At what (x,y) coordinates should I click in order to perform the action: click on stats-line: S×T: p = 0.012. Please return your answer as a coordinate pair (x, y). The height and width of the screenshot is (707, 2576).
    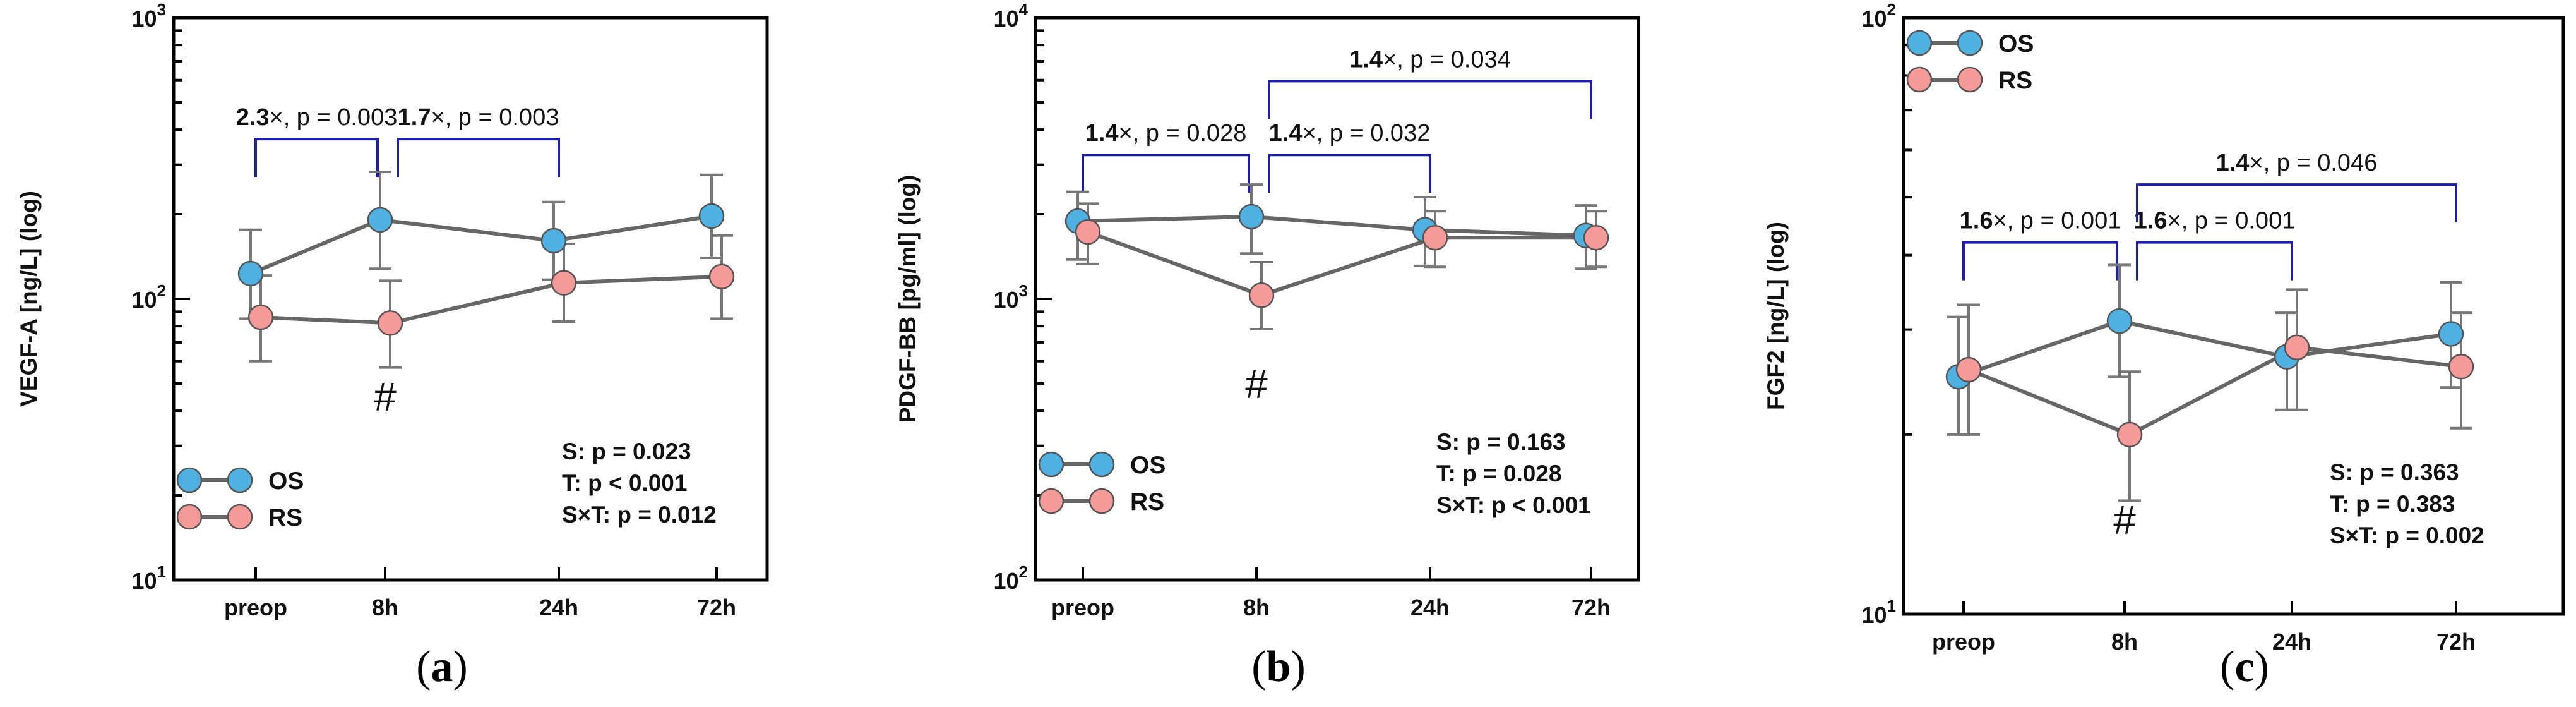
    Looking at the image, I should click on (639, 515).